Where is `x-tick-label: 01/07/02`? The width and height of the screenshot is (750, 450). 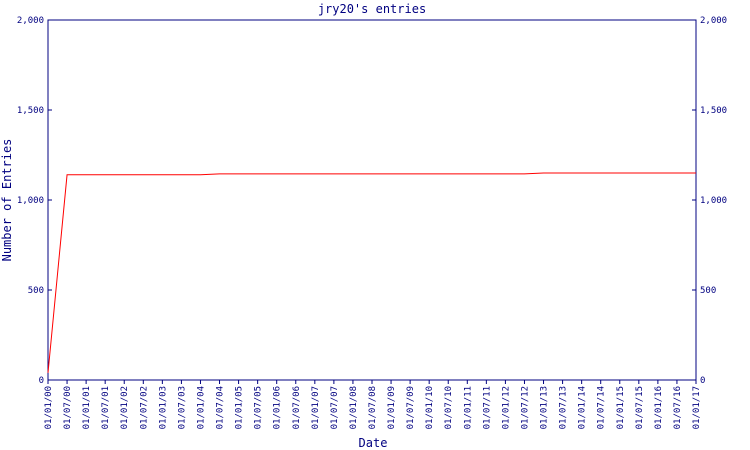
x-tick-label: 01/07/02 is located at coordinates (144, 407).